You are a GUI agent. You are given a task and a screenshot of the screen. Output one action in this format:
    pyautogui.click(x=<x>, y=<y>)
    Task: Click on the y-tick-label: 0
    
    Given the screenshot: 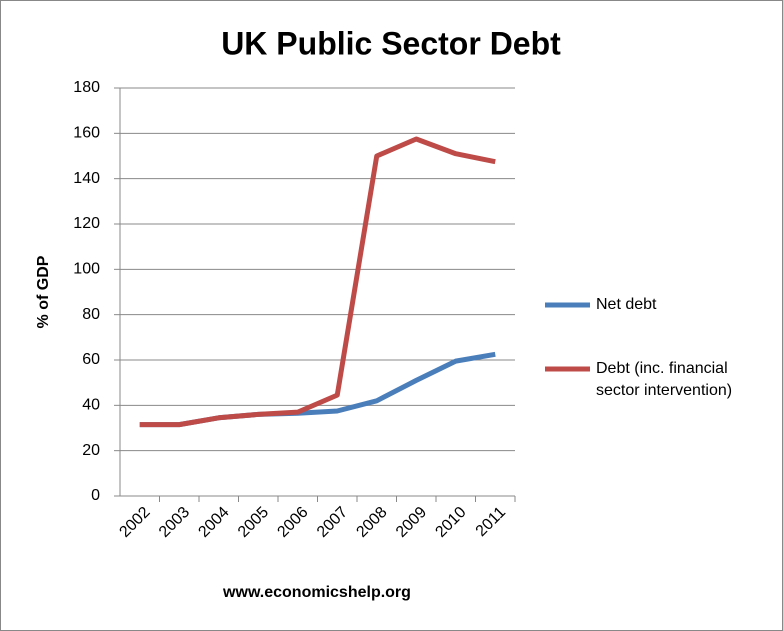 What is the action you would take?
    pyautogui.click(x=95, y=495)
    